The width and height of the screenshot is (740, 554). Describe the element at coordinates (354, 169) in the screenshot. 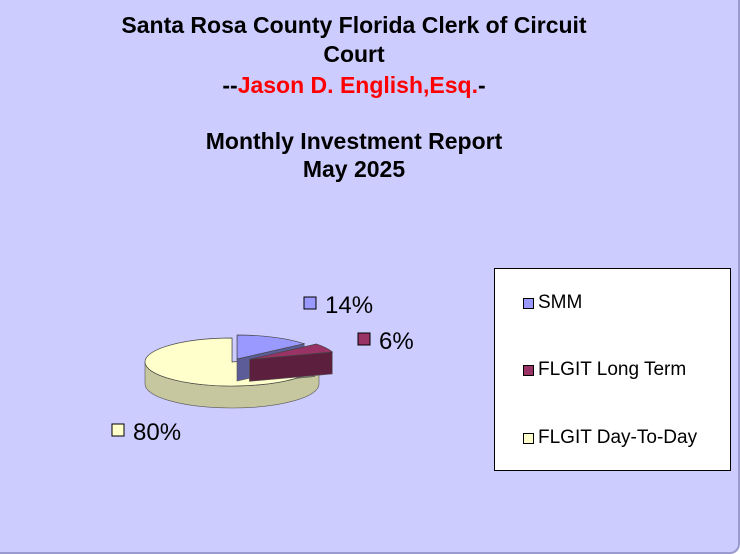

I see `report-period: May 2025` at that location.